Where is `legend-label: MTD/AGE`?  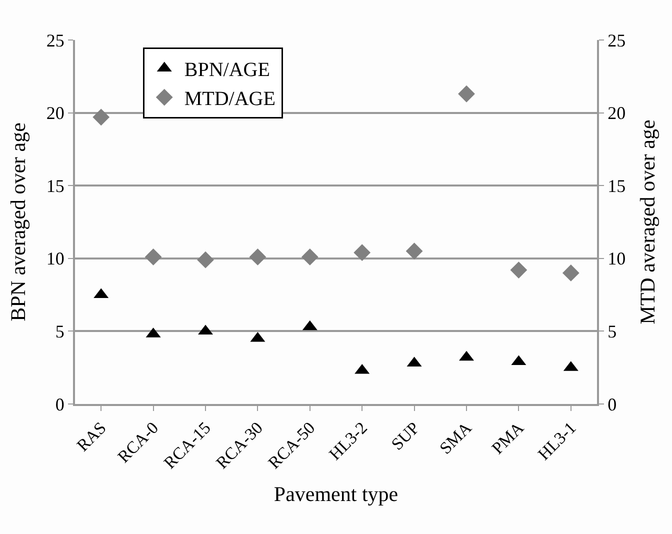 legend-label: MTD/AGE is located at coordinates (230, 99).